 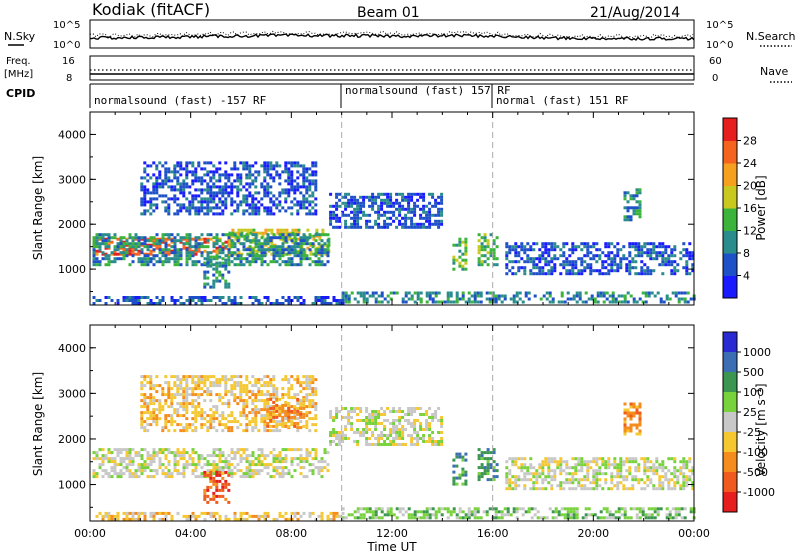 What do you see at coordinates (392, 68) in the screenshot?
I see `freq-panel-frame` at bounding box center [392, 68].